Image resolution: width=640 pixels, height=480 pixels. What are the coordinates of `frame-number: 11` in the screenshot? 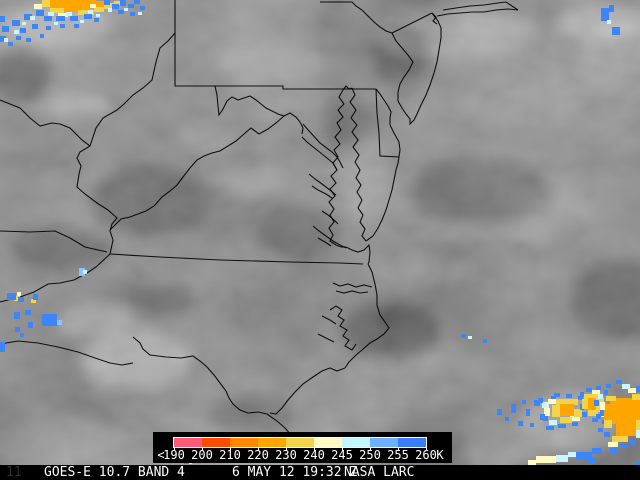 It's located at (14, 472).